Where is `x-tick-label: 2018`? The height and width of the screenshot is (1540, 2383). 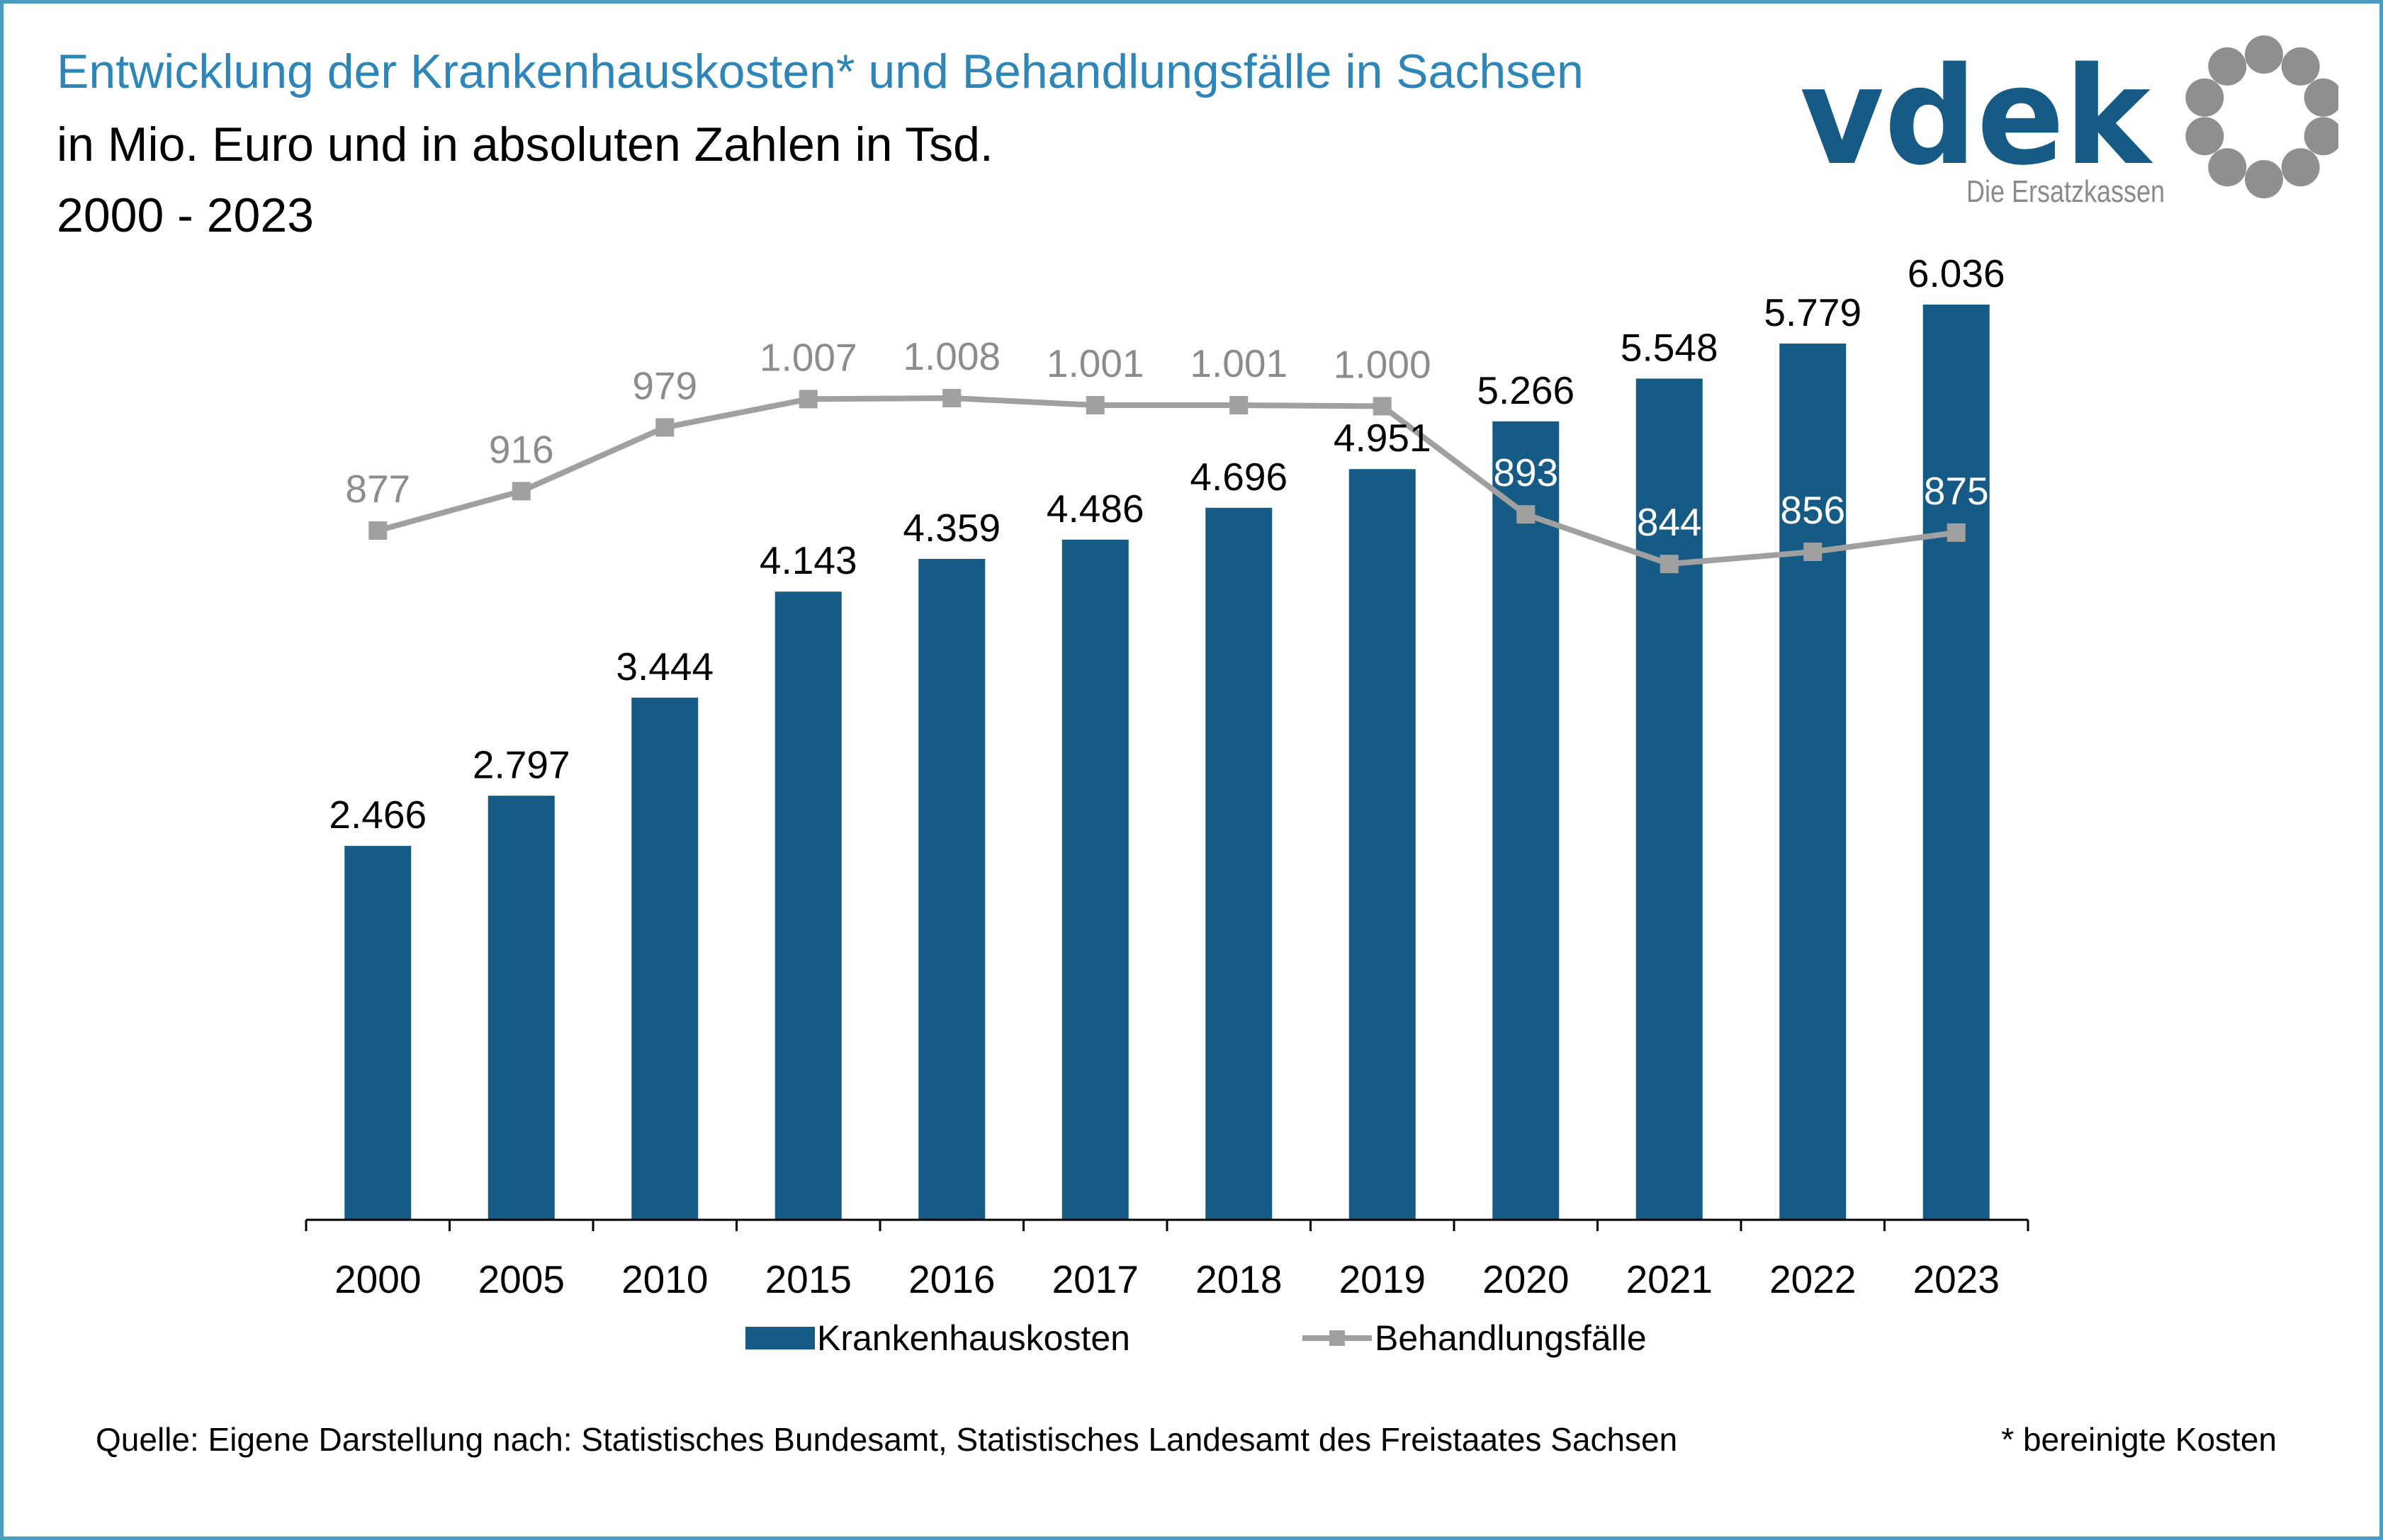
x-tick-label: 2018 is located at coordinates (1238, 1279).